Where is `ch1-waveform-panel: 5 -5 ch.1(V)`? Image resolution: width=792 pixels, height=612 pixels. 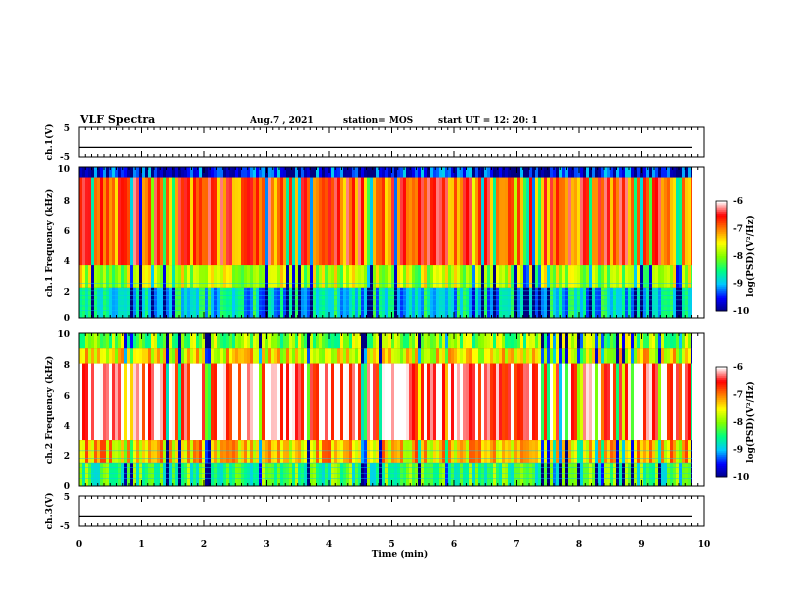
ch1-waveform-panel: 5 -5 ch.1(V) is located at coordinates (374, 143).